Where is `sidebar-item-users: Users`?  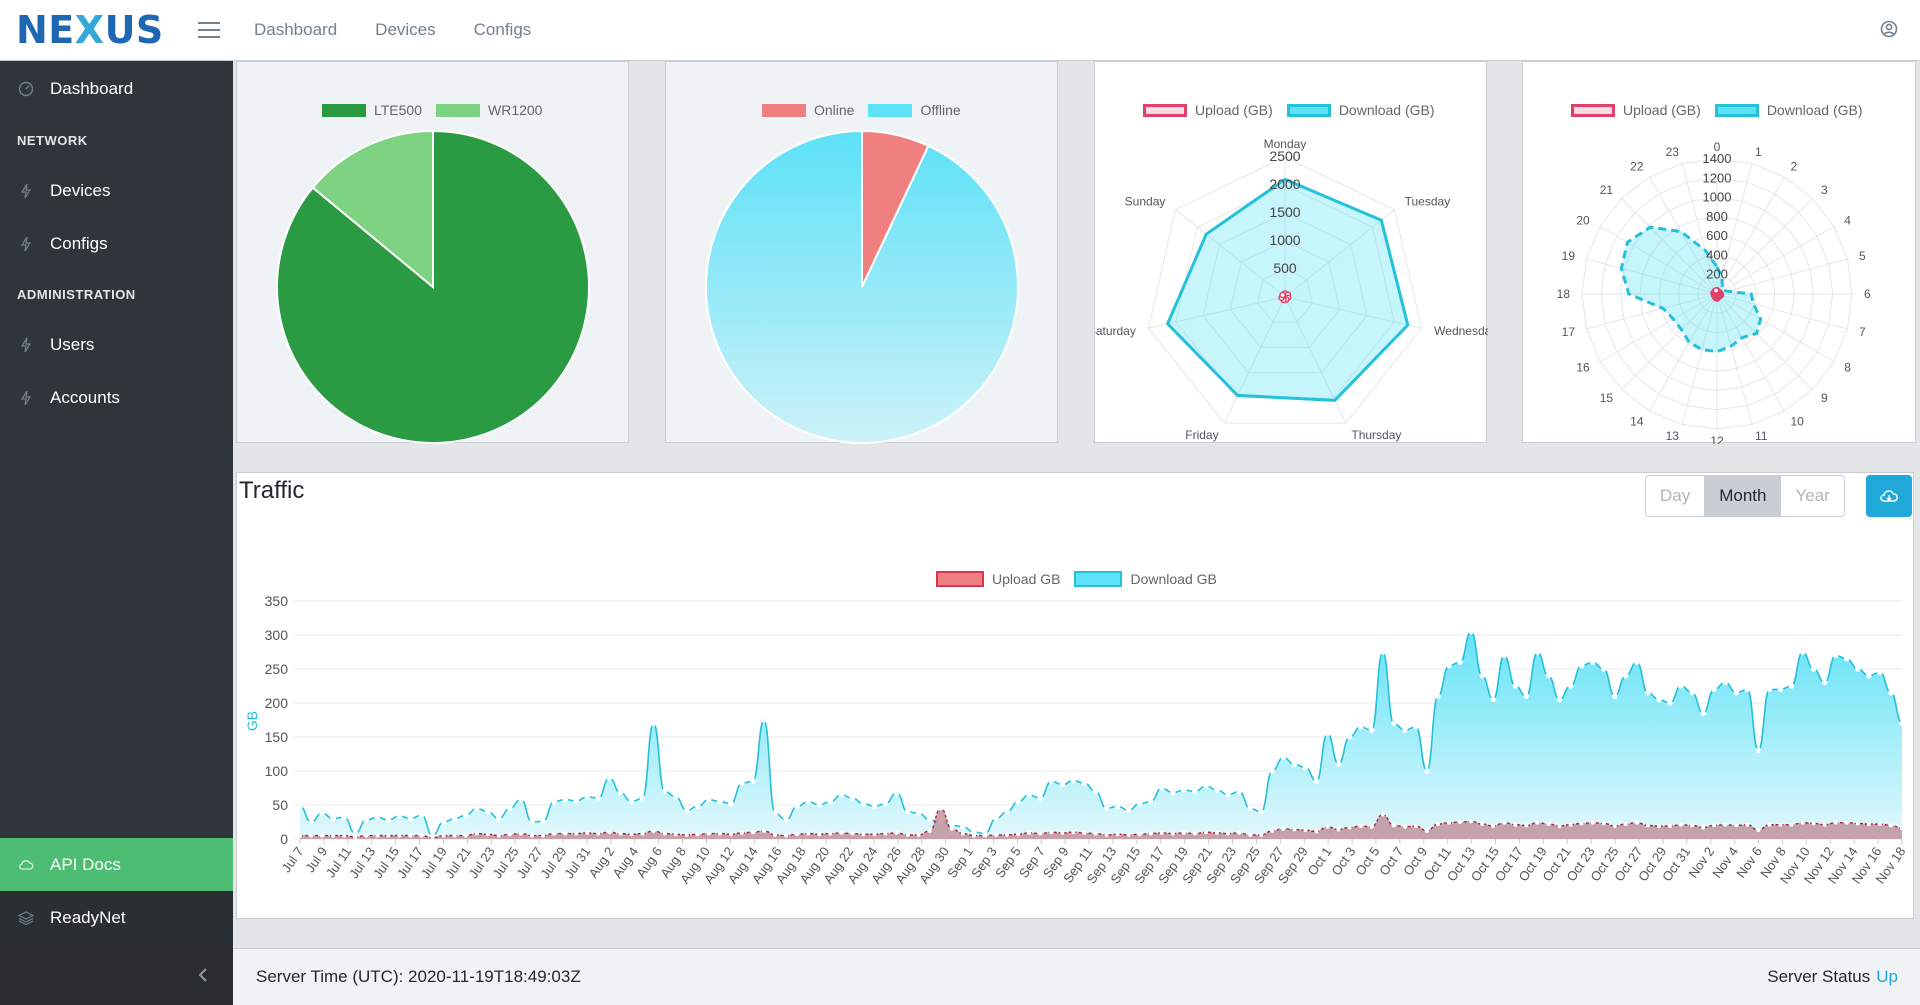 sidebar-item-users: Users is located at coordinates (116, 344).